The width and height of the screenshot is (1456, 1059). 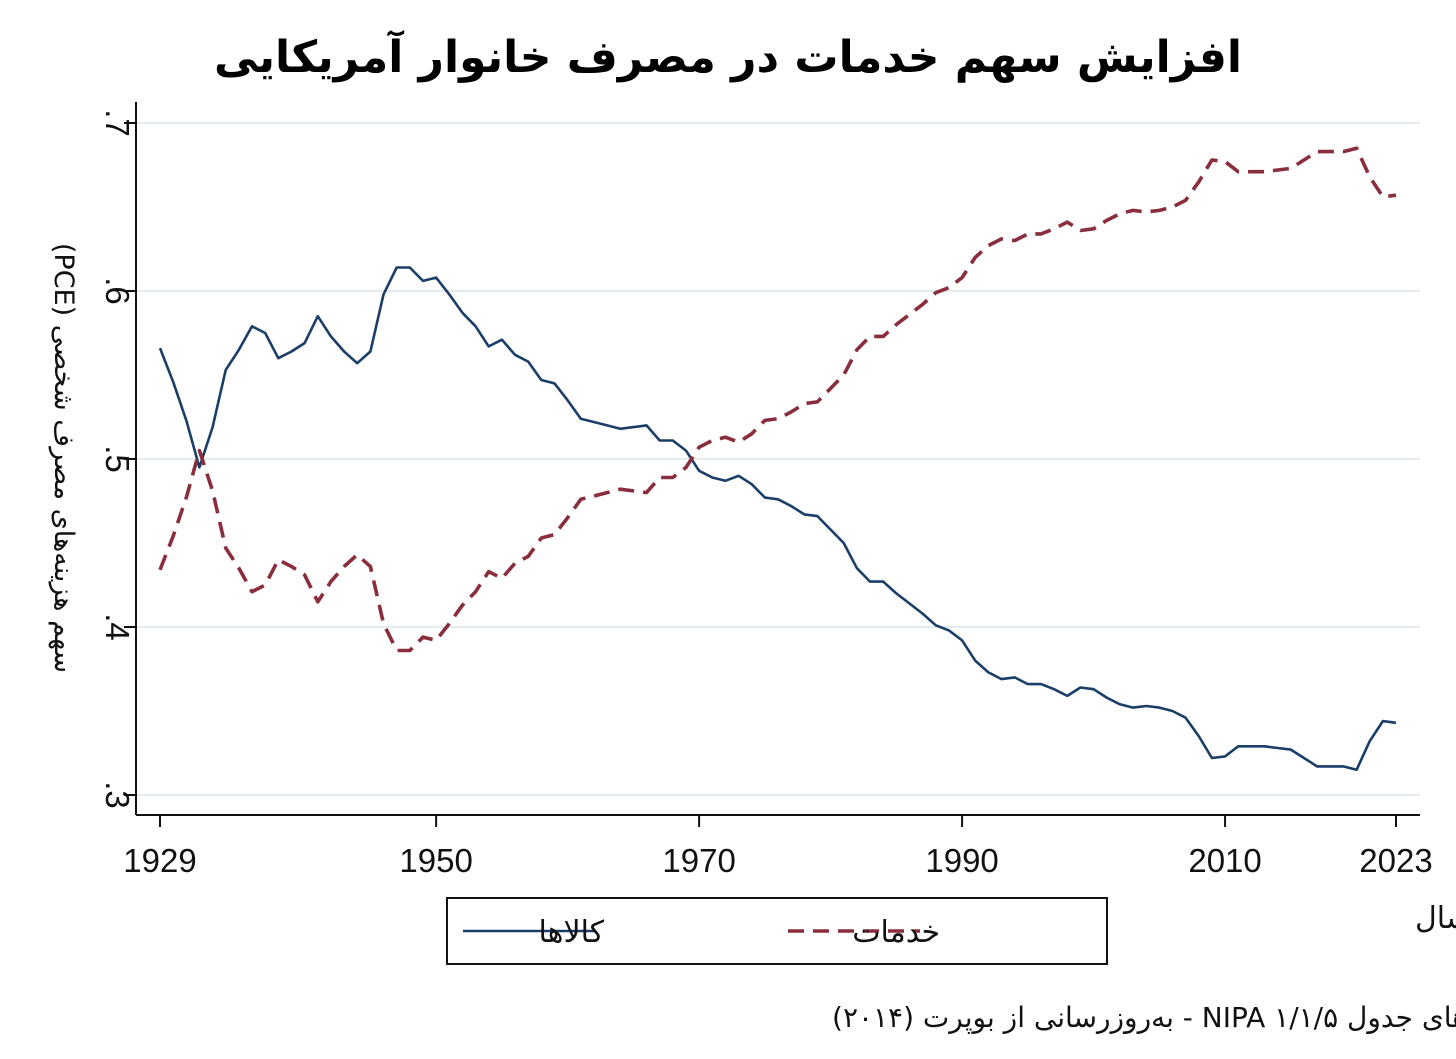 I want to click on x-tick-label: 1990, so click(x=961, y=860).